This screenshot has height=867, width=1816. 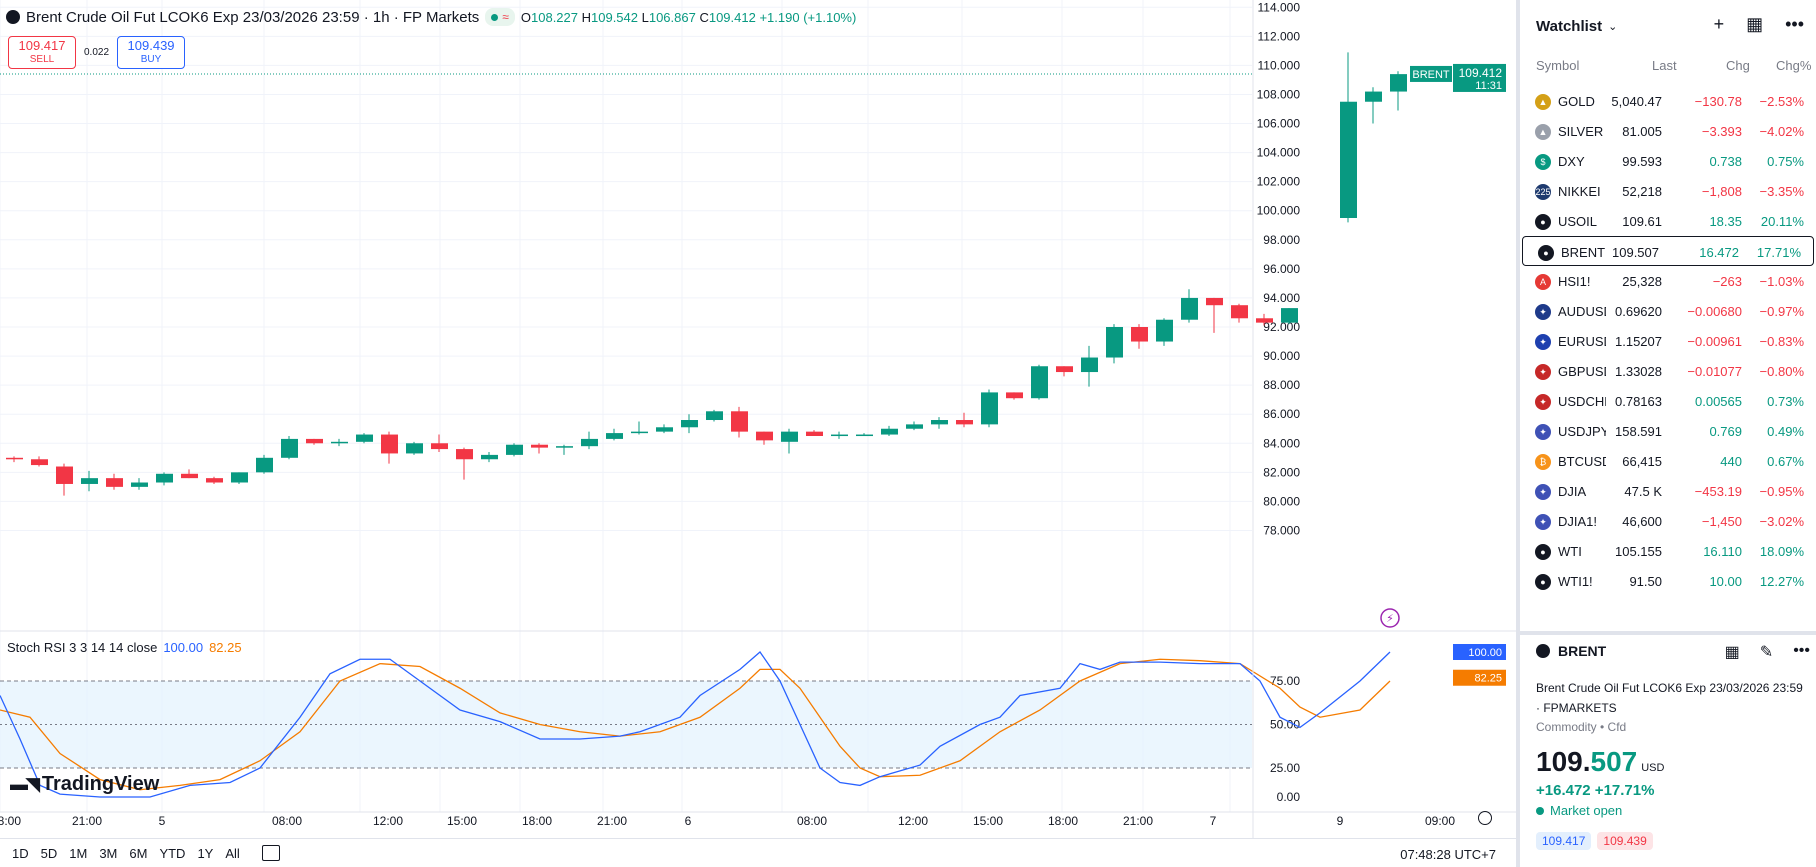 What do you see at coordinates (1564, 841) in the screenshot?
I see `bid-badge: 109.417` at bounding box center [1564, 841].